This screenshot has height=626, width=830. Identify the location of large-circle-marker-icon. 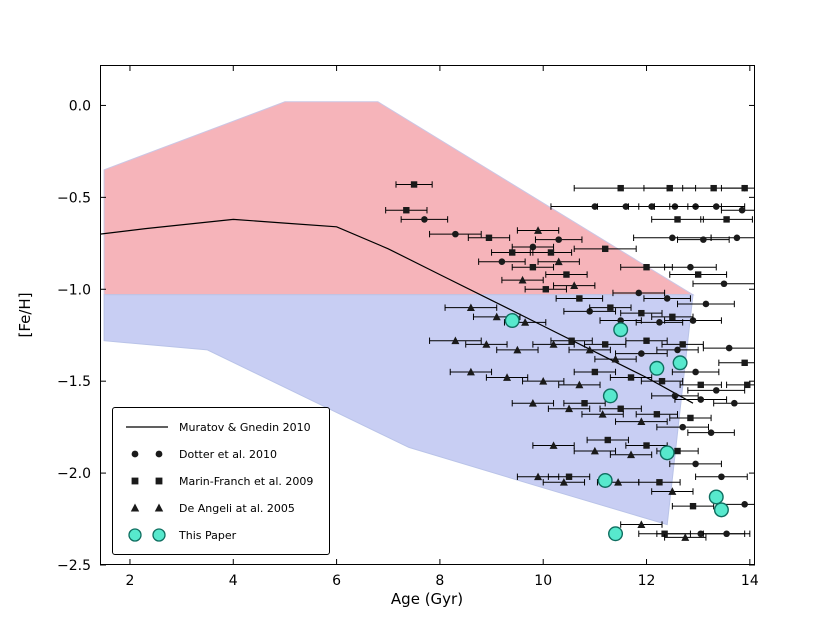
(147, 535).